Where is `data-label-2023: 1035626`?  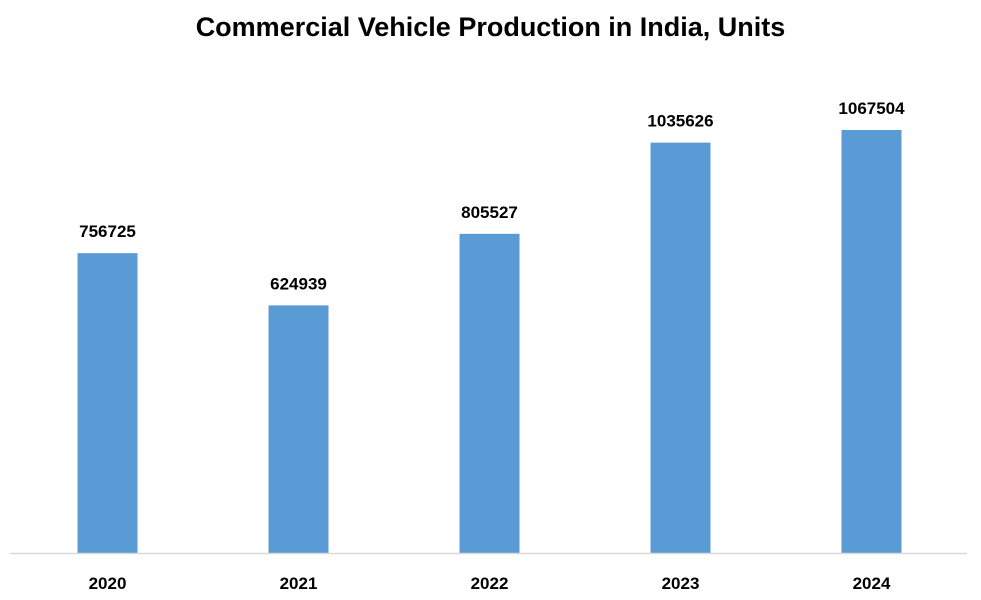 data-label-2023: 1035626 is located at coordinates (680, 121).